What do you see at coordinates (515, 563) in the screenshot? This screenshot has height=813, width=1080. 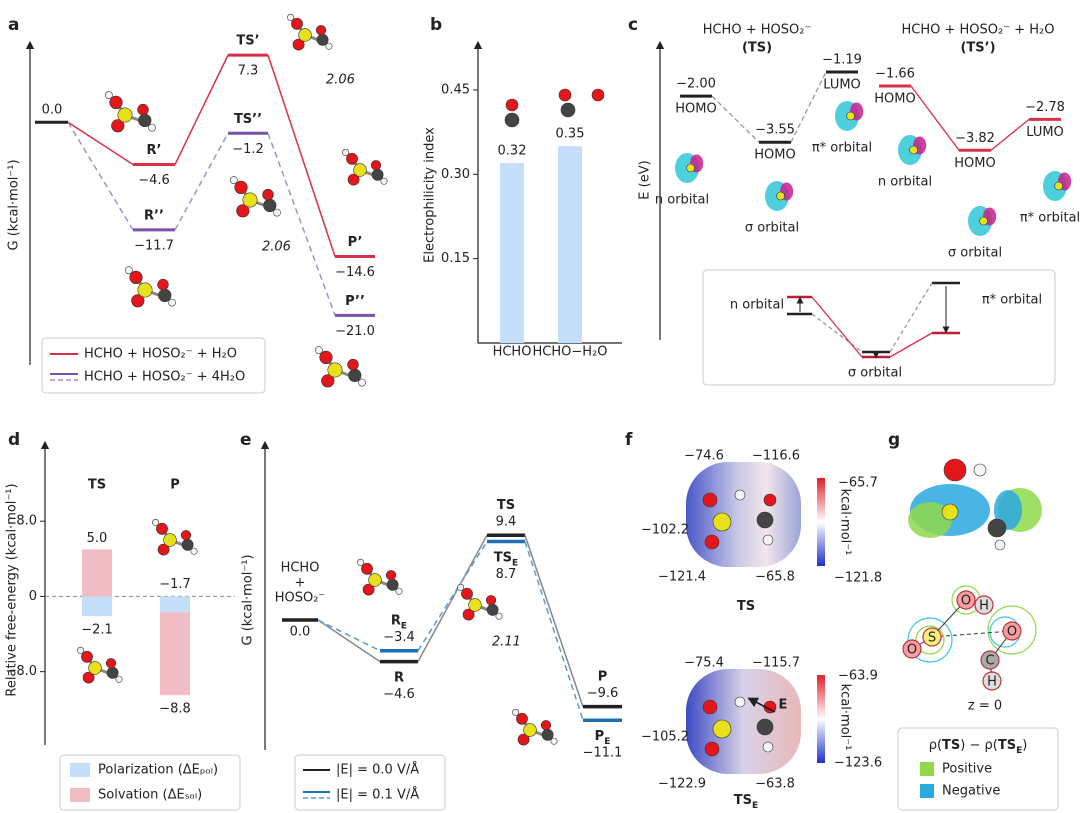 I see `level-name-sub: E` at bounding box center [515, 563].